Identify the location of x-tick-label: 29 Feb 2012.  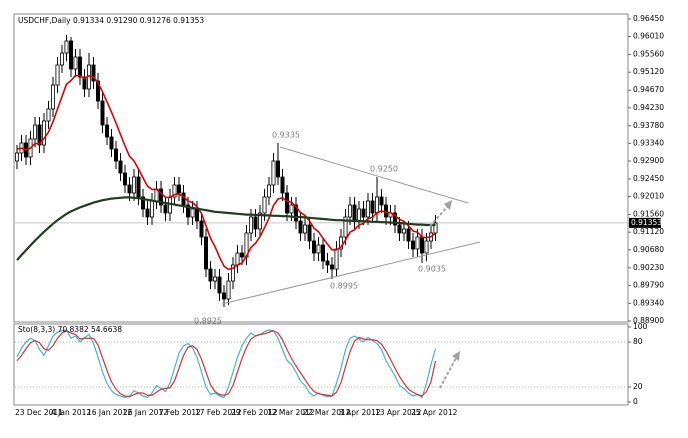
(254, 412).